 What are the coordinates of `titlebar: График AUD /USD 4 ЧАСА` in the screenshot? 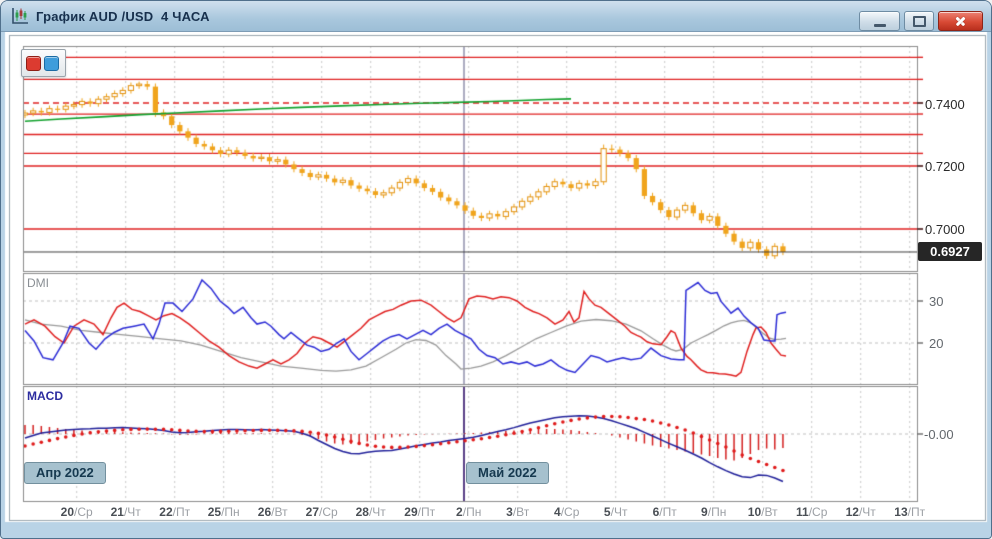 It's located at (496, 16).